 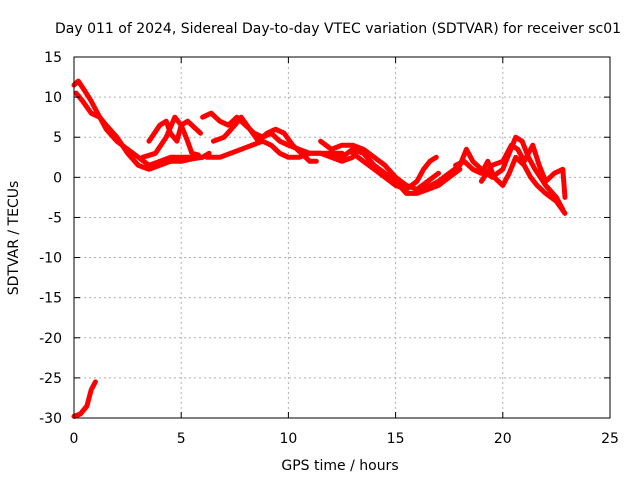 I want to click on series-track-k, so click(x=490, y=173).